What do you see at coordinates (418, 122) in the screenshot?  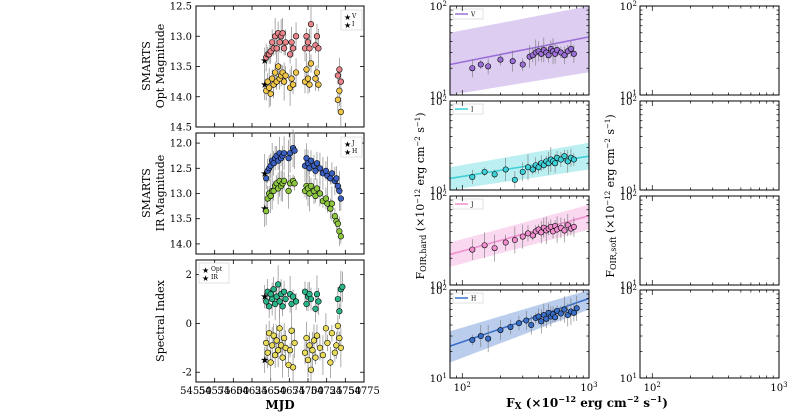 I see `hard-ylabel-s-exp: −1` at bounding box center [418, 122].